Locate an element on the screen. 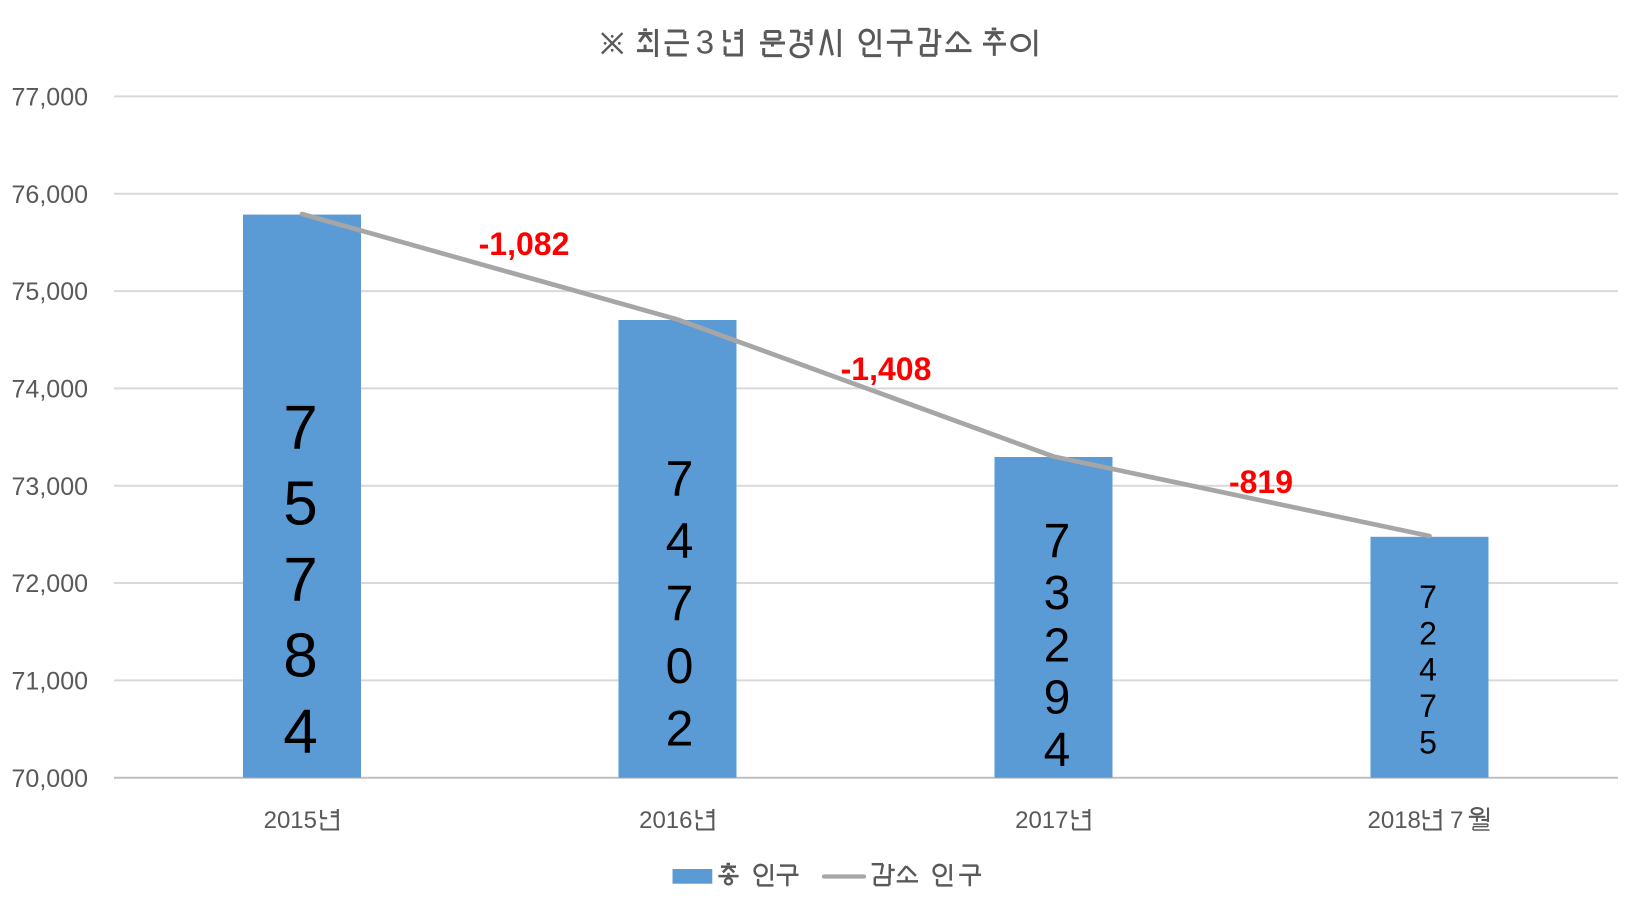 This screenshot has width=1641, height=912. svg-text: -1,408 is located at coordinates (886, 369).